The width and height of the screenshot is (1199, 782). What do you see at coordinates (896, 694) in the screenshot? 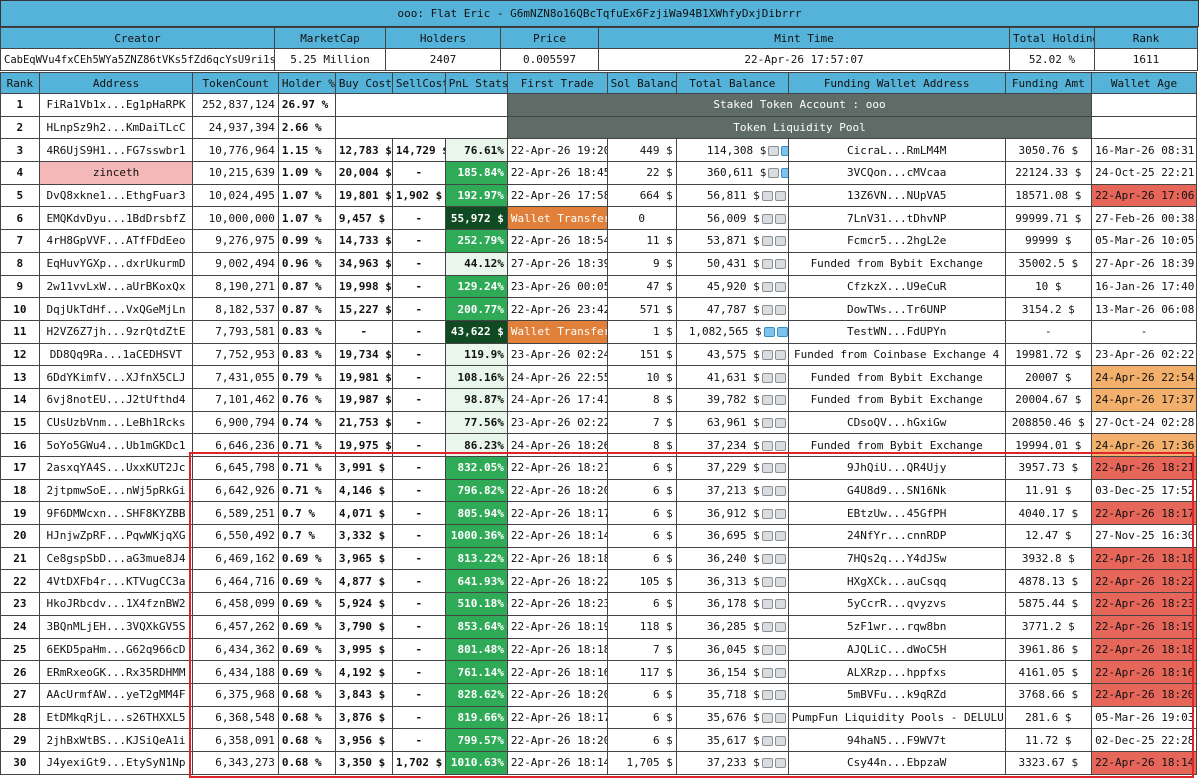
I see `funding-wallet-cell: 5mBVFu...k9qRZd` at bounding box center [896, 694].